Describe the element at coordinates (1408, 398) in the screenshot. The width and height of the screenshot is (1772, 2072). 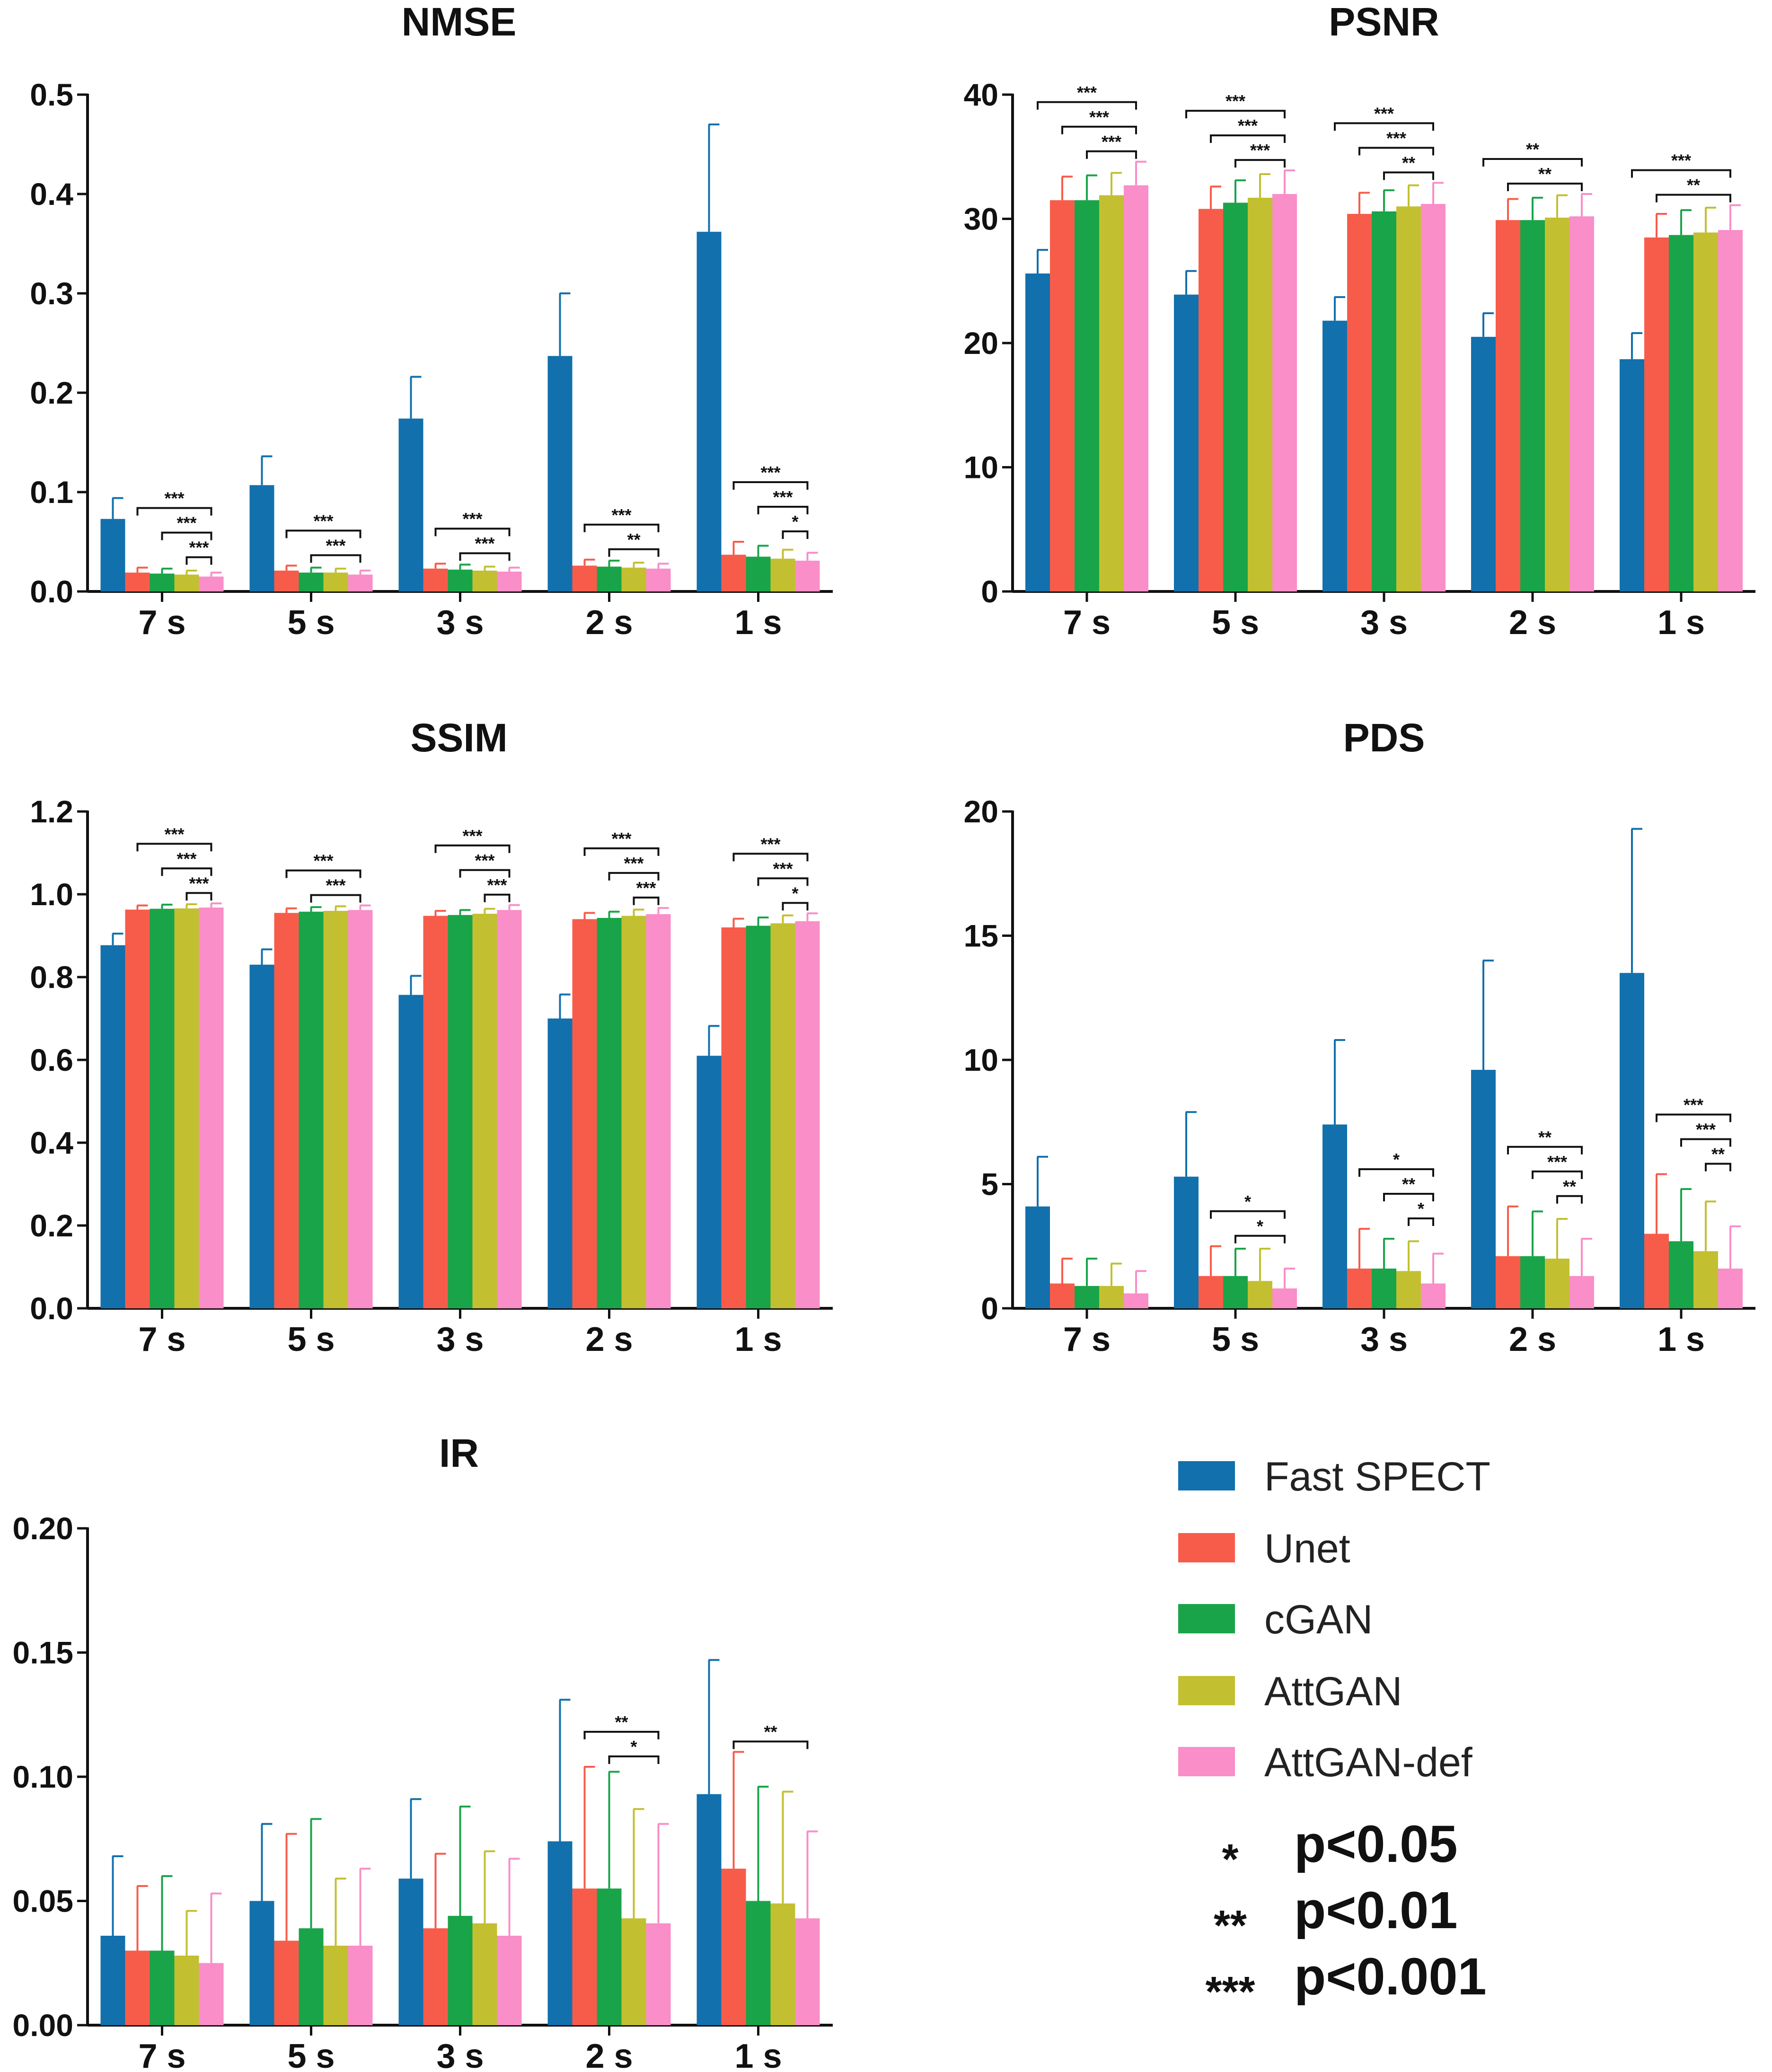
I see `bar-psnr-attgan` at that location.